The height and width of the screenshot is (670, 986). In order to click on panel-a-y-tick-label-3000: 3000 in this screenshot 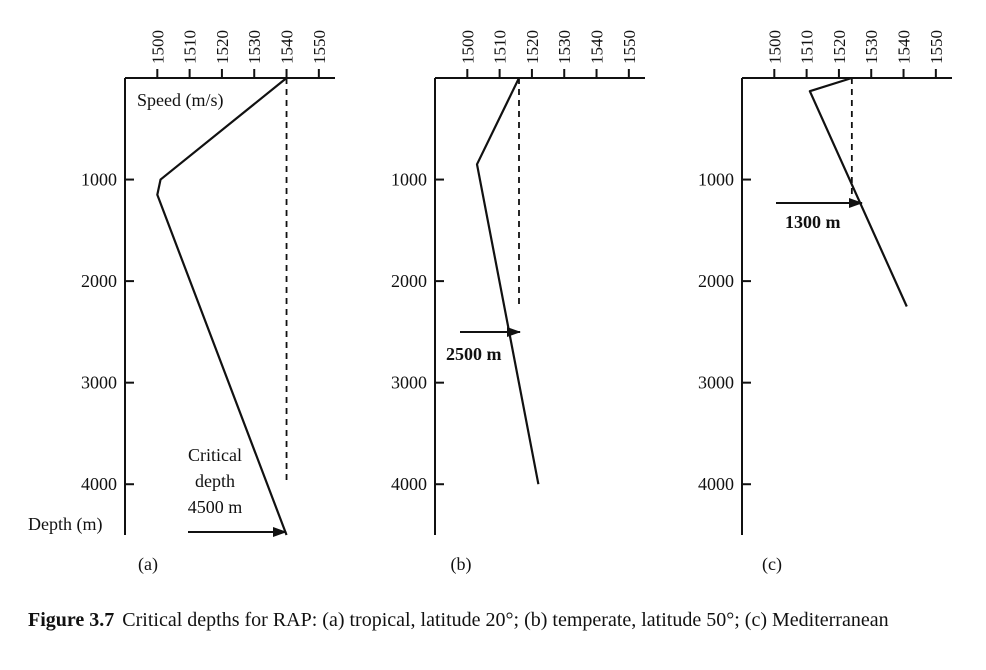, I will do `click(99, 383)`.